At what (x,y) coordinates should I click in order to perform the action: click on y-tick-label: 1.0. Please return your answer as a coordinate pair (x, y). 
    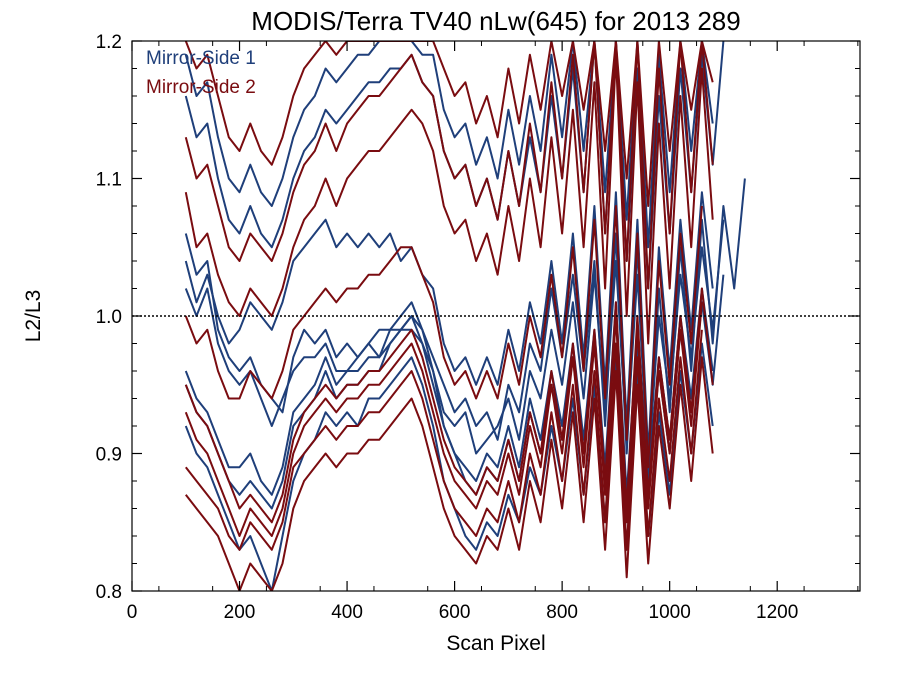
    Looking at the image, I should click on (109, 317).